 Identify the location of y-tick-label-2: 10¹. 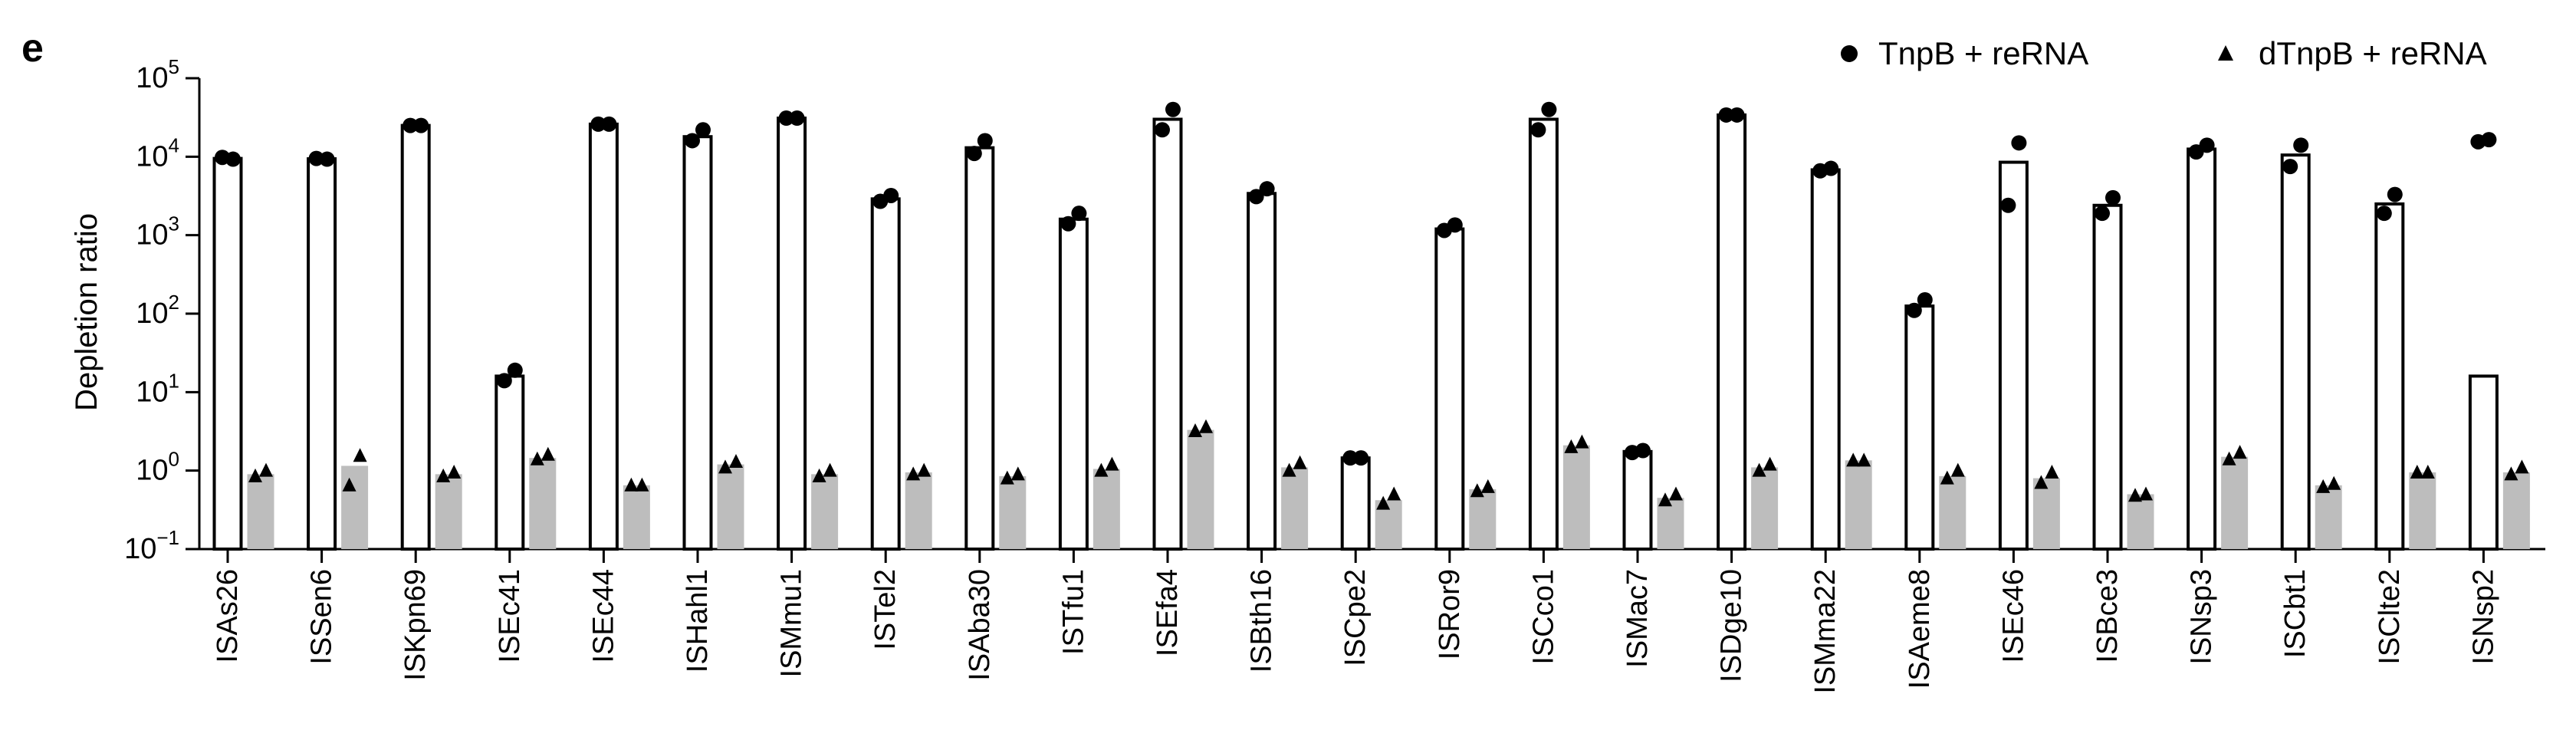
(157, 389).